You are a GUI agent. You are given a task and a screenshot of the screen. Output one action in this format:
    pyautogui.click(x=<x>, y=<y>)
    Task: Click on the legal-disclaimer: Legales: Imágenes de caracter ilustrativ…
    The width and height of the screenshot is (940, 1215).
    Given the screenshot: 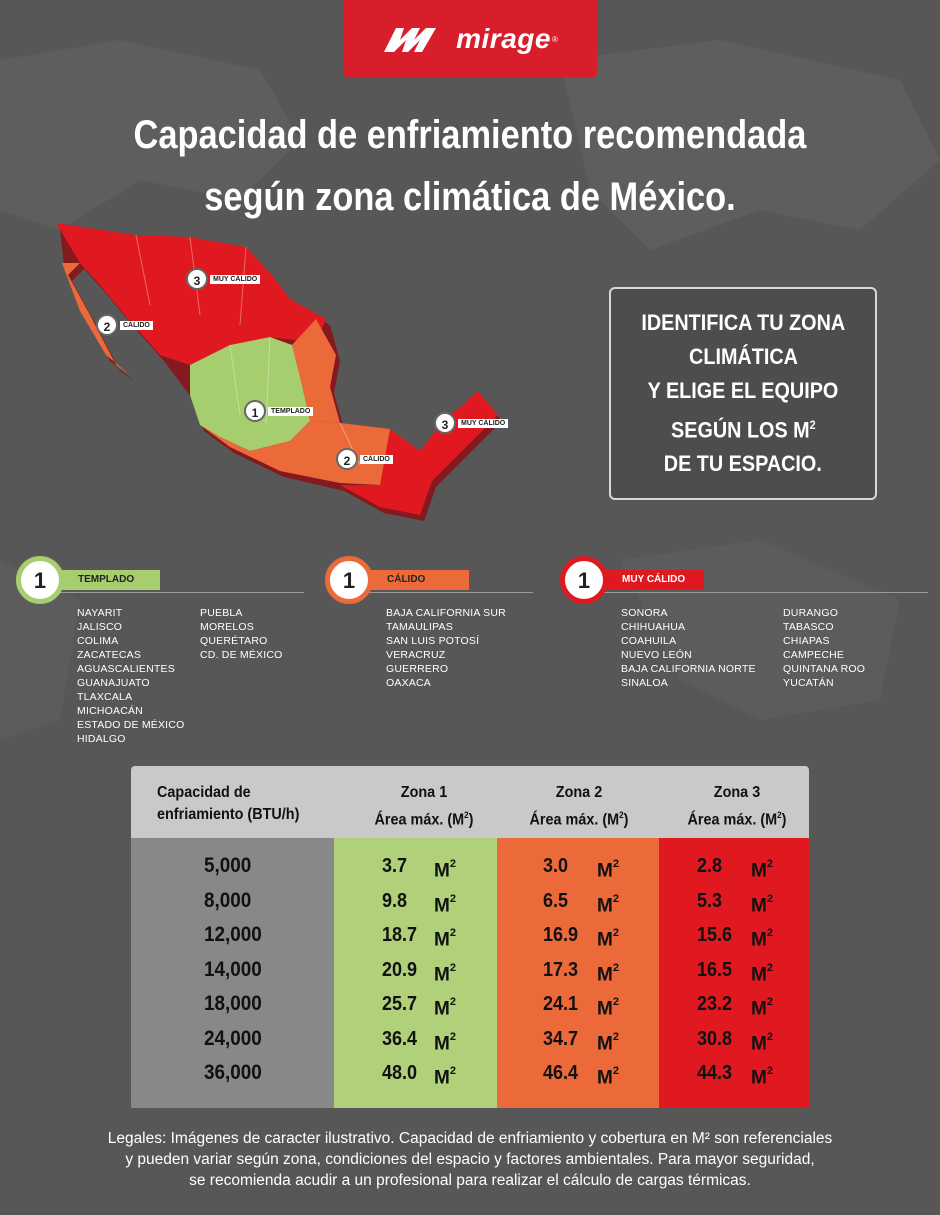 What is the action you would take?
    pyautogui.click(x=470, y=1159)
    